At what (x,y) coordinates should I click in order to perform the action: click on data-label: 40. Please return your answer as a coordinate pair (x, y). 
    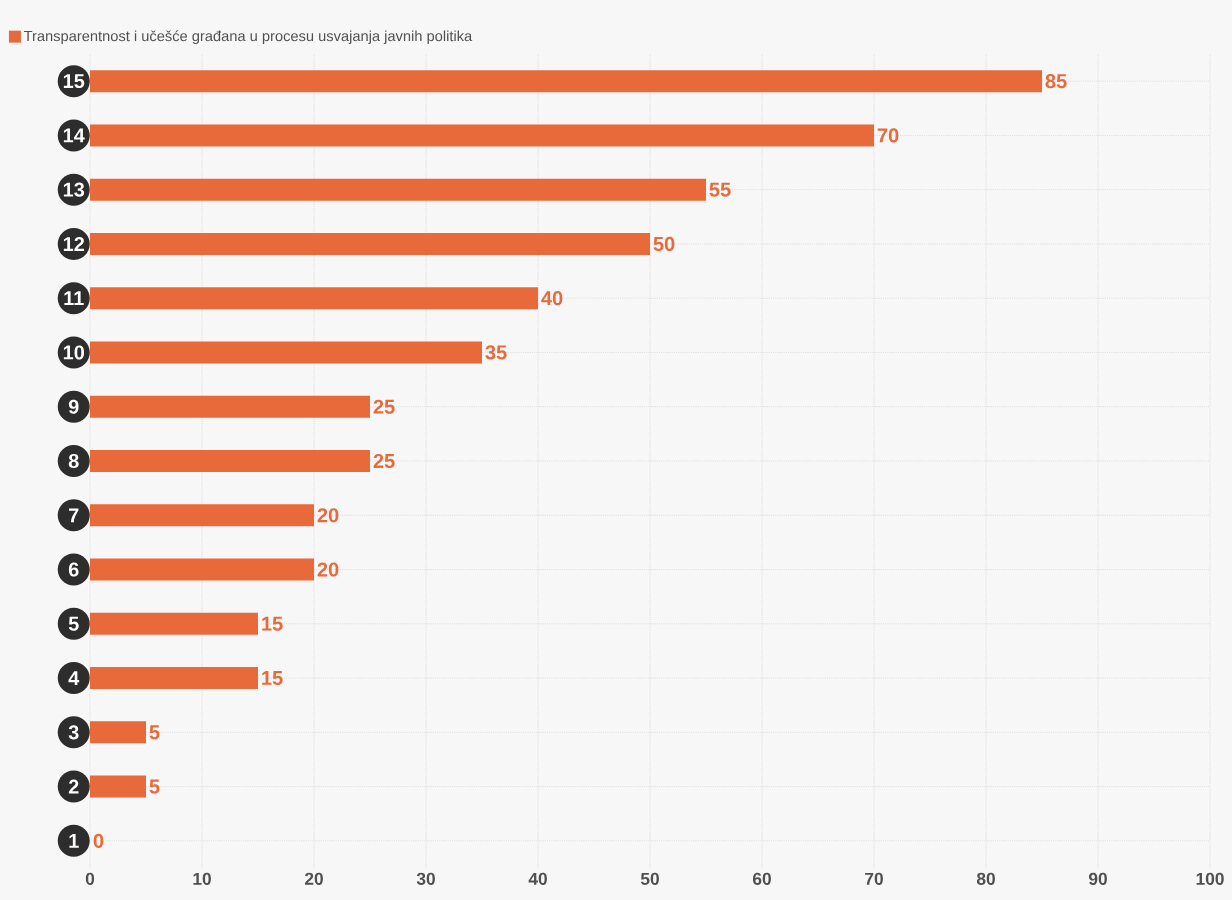
    Looking at the image, I should click on (552, 298).